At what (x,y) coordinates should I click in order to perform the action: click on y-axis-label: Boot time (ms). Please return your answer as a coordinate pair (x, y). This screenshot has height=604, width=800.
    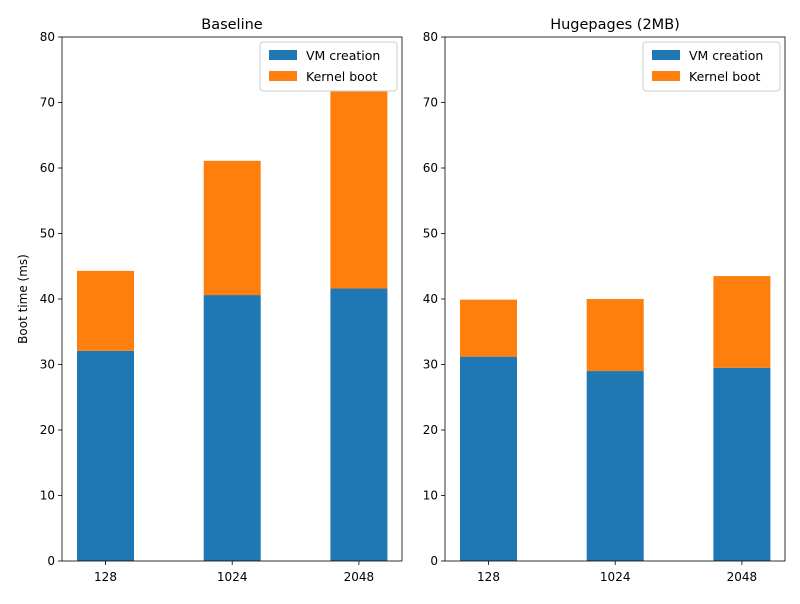
    Looking at the image, I should click on (23, 299).